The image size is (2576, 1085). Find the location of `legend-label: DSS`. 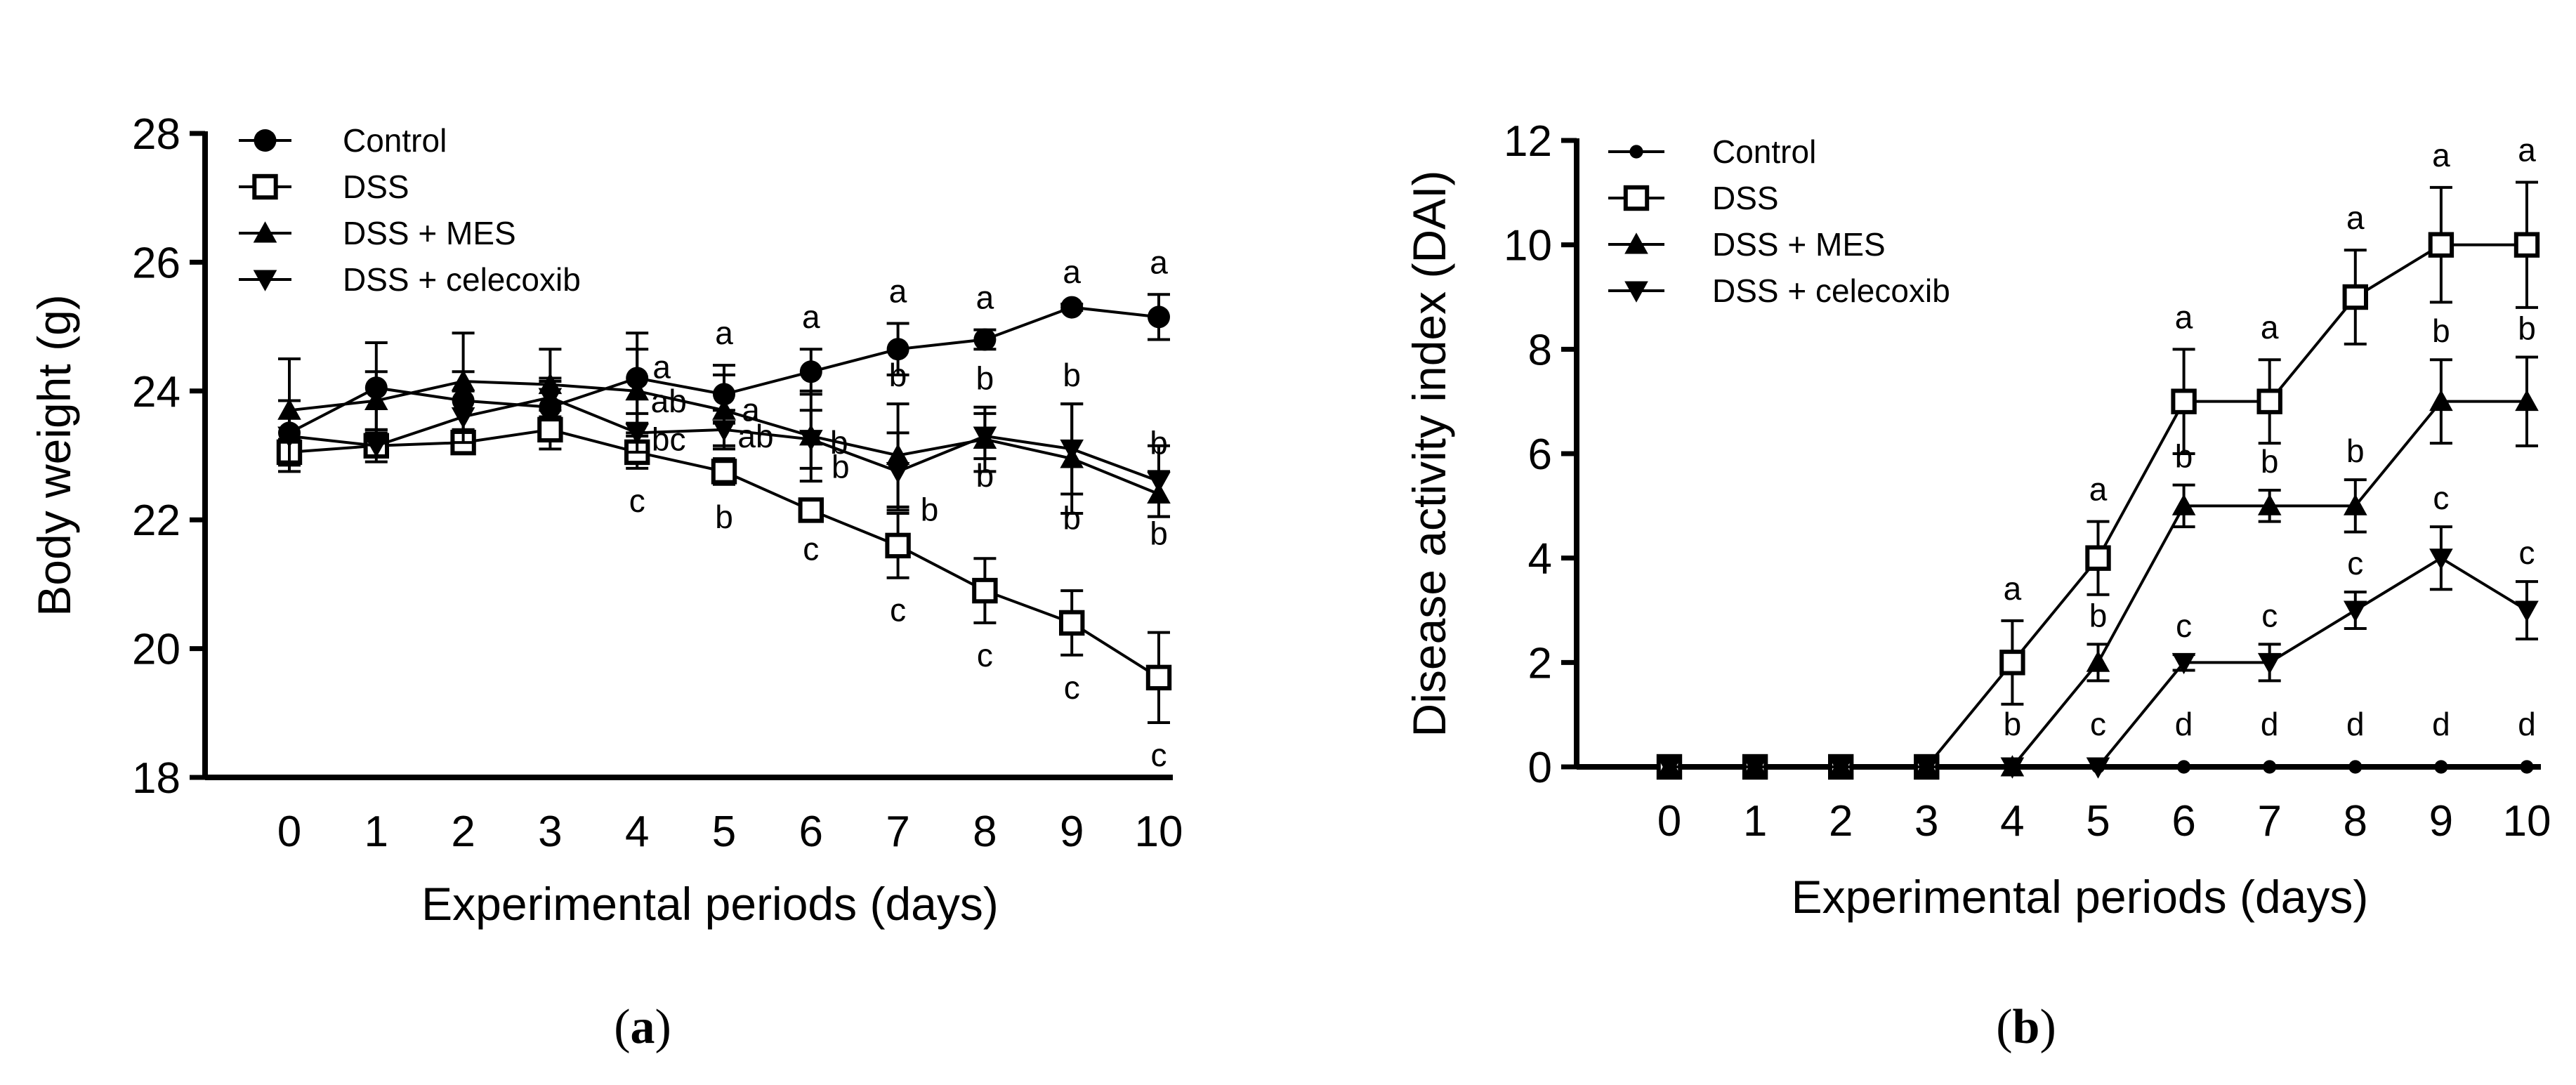

legend-label: DSS is located at coordinates (376, 187).